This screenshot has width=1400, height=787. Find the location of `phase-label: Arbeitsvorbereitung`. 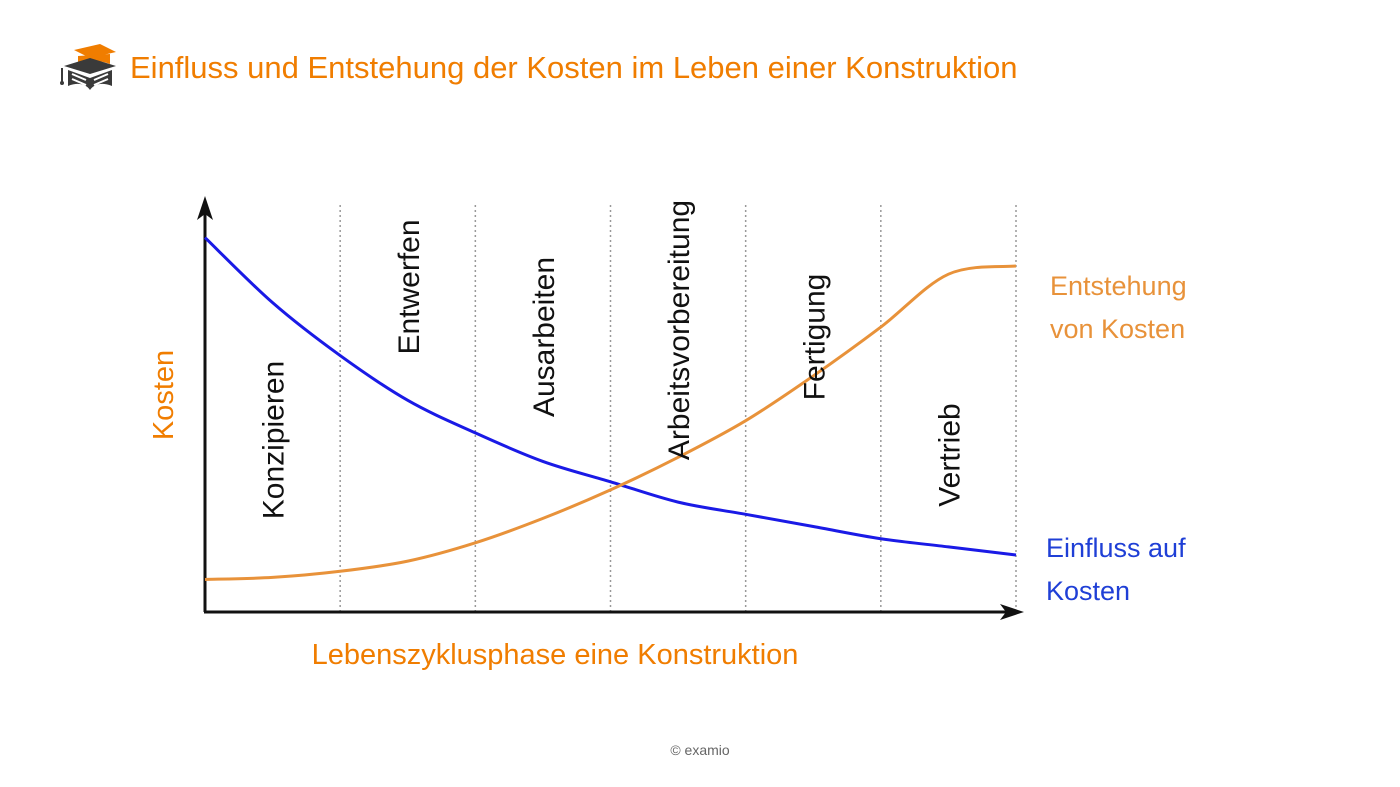

phase-label: Arbeitsvorbereitung is located at coordinates (679, 330).